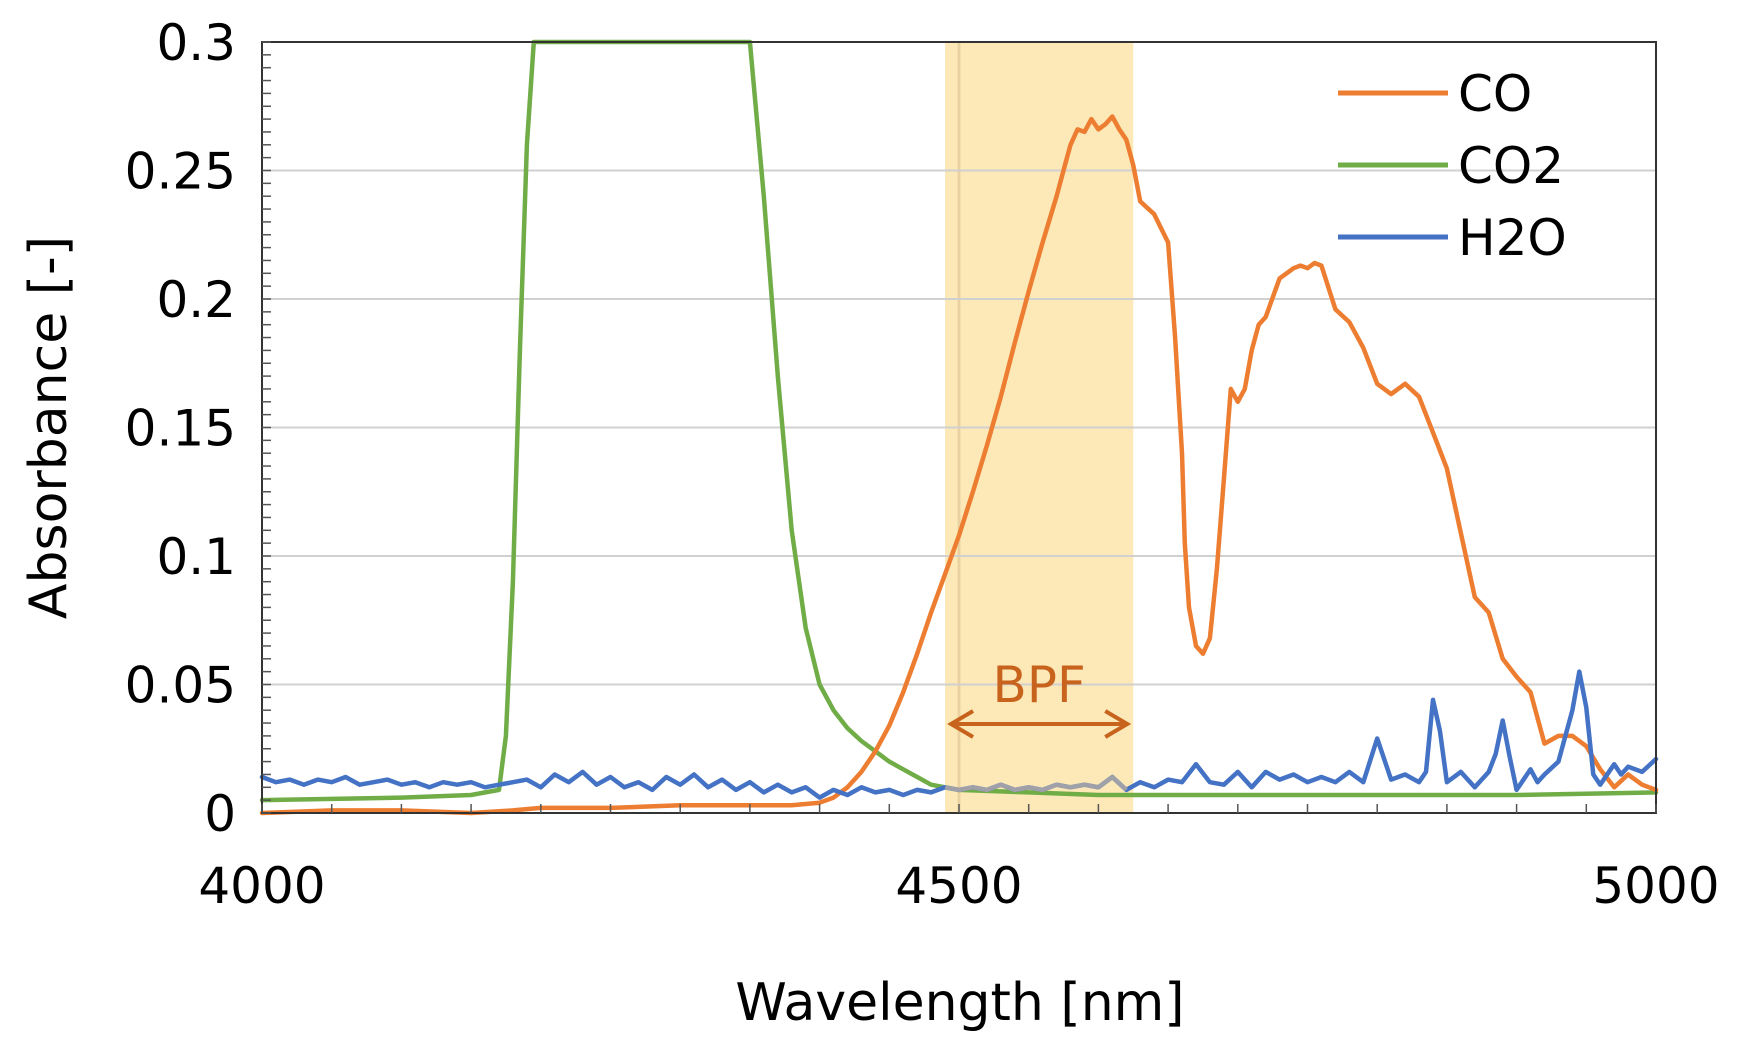 The image size is (1738, 1048). What do you see at coordinates (1512, 238) in the screenshot?
I see `legend-label-h2o: H2O` at bounding box center [1512, 238].